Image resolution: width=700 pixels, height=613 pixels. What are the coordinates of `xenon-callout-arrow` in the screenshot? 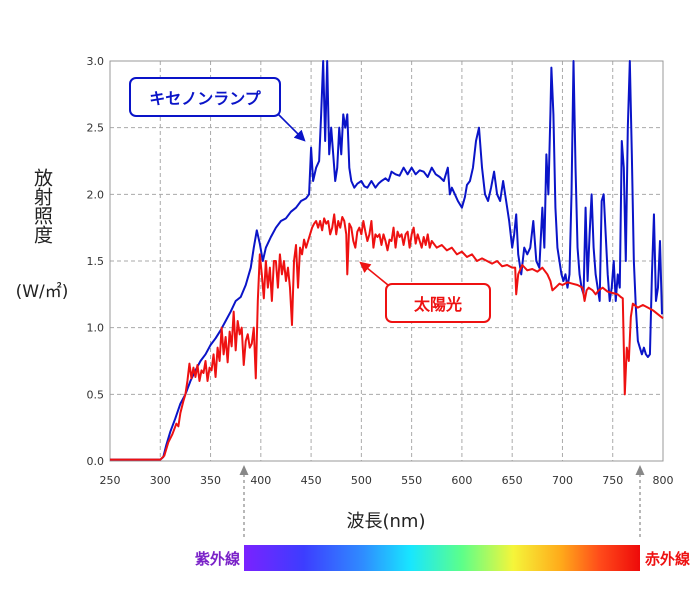 It's located at (291, 127).